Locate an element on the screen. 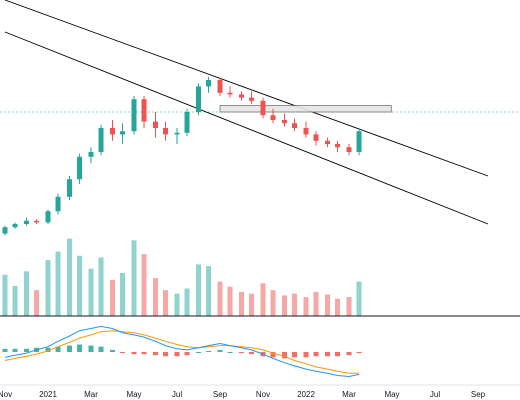  macd-panel is located at coordinates (182, 351).